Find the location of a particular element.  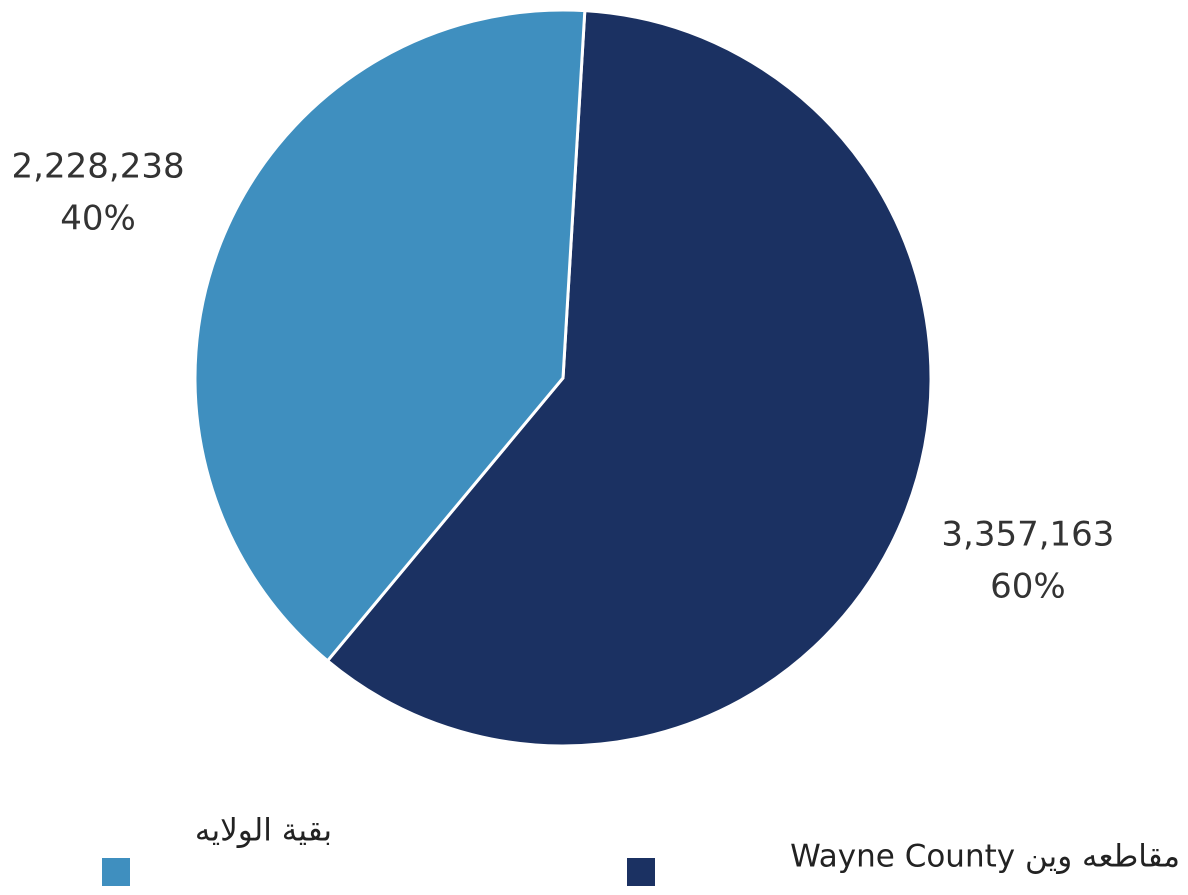

legend-label: مقاطعه وين Wayne County is located at coordinates (985, 857).